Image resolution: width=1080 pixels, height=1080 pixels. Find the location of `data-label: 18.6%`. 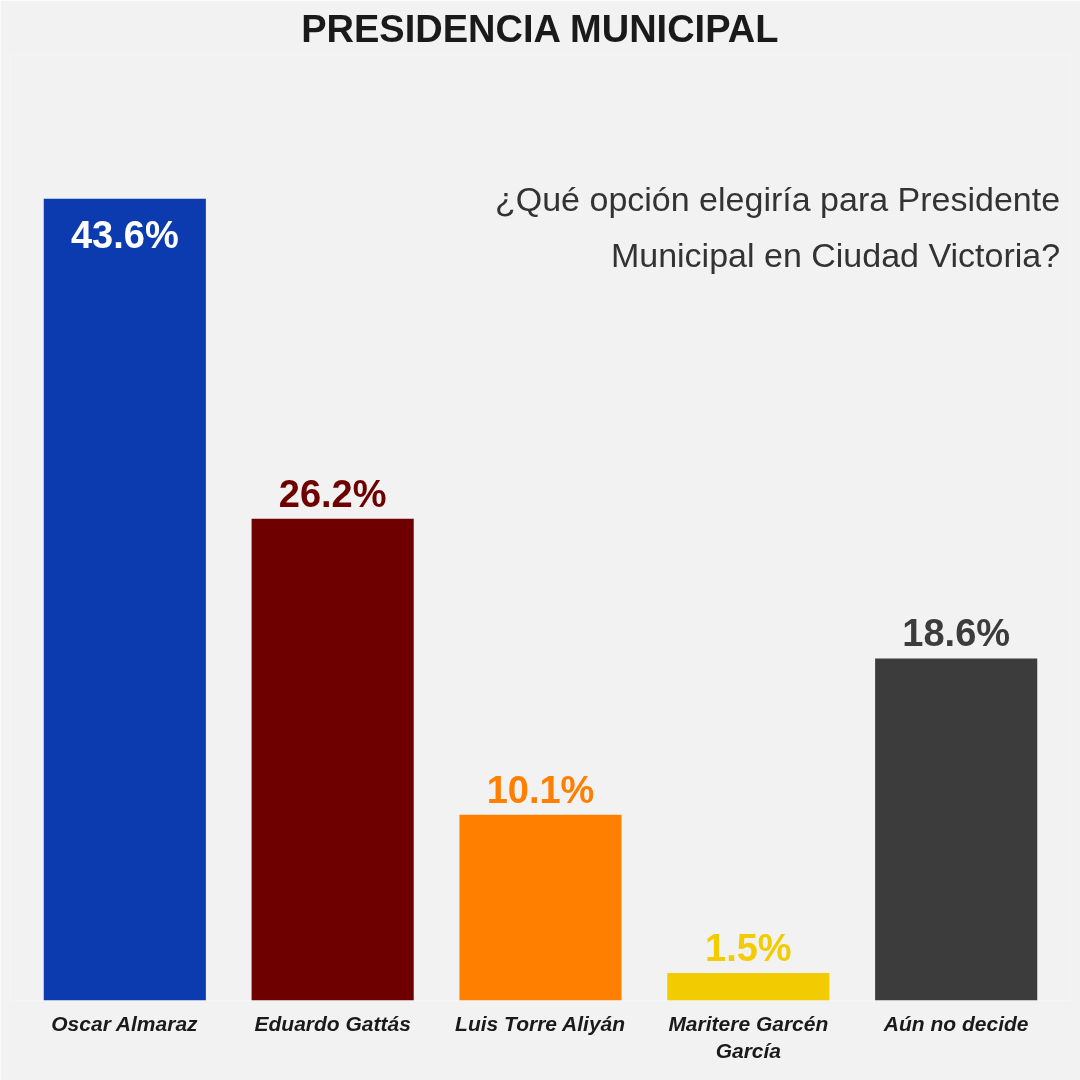

data-label: 18.6% is located at coordinates (956, 633).